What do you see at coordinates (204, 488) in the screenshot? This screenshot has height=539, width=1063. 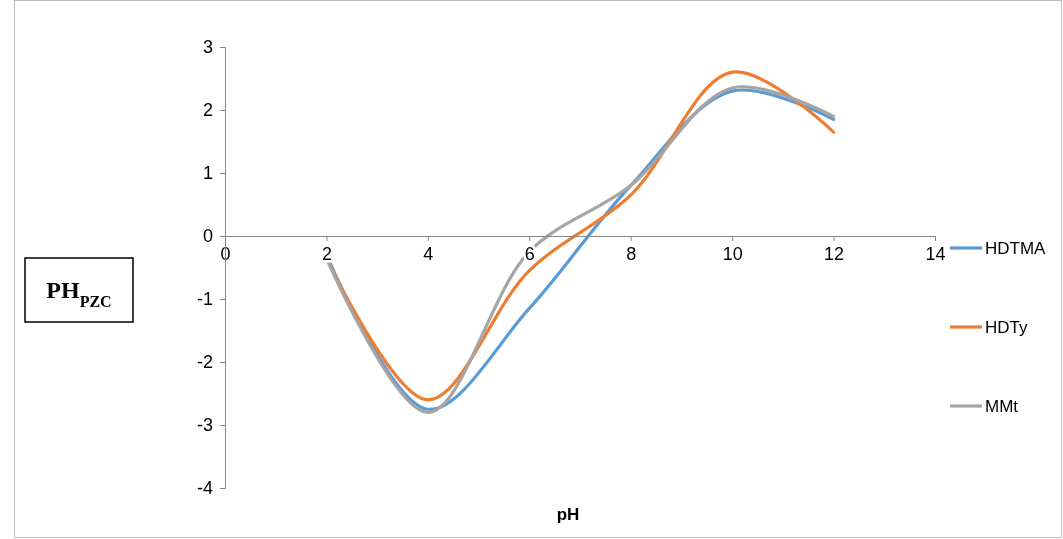 I see `y-tick-label: -4` at bounding box center [204, 488].